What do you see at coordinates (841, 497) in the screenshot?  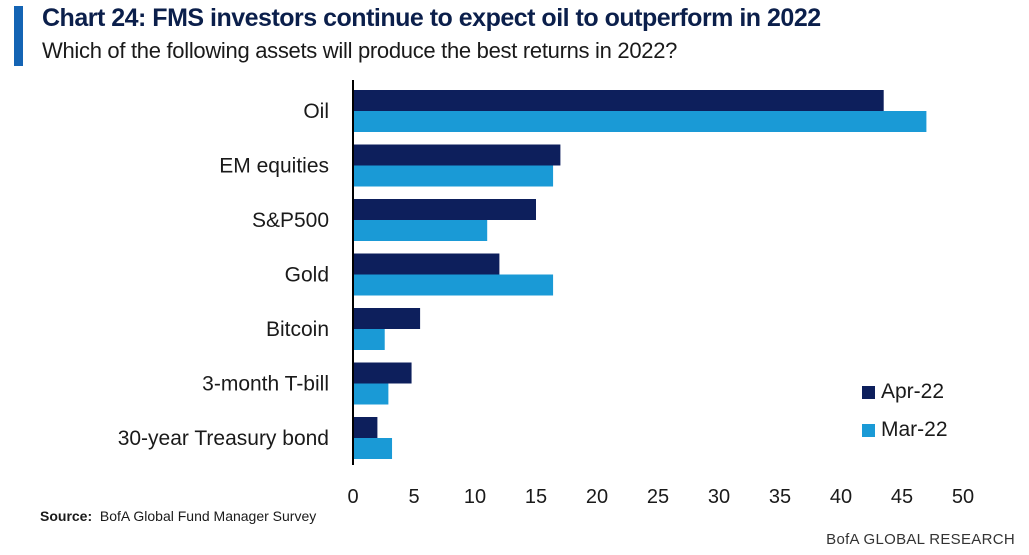 I see `x-tick-label: 40` at bounding box center [841, 497].